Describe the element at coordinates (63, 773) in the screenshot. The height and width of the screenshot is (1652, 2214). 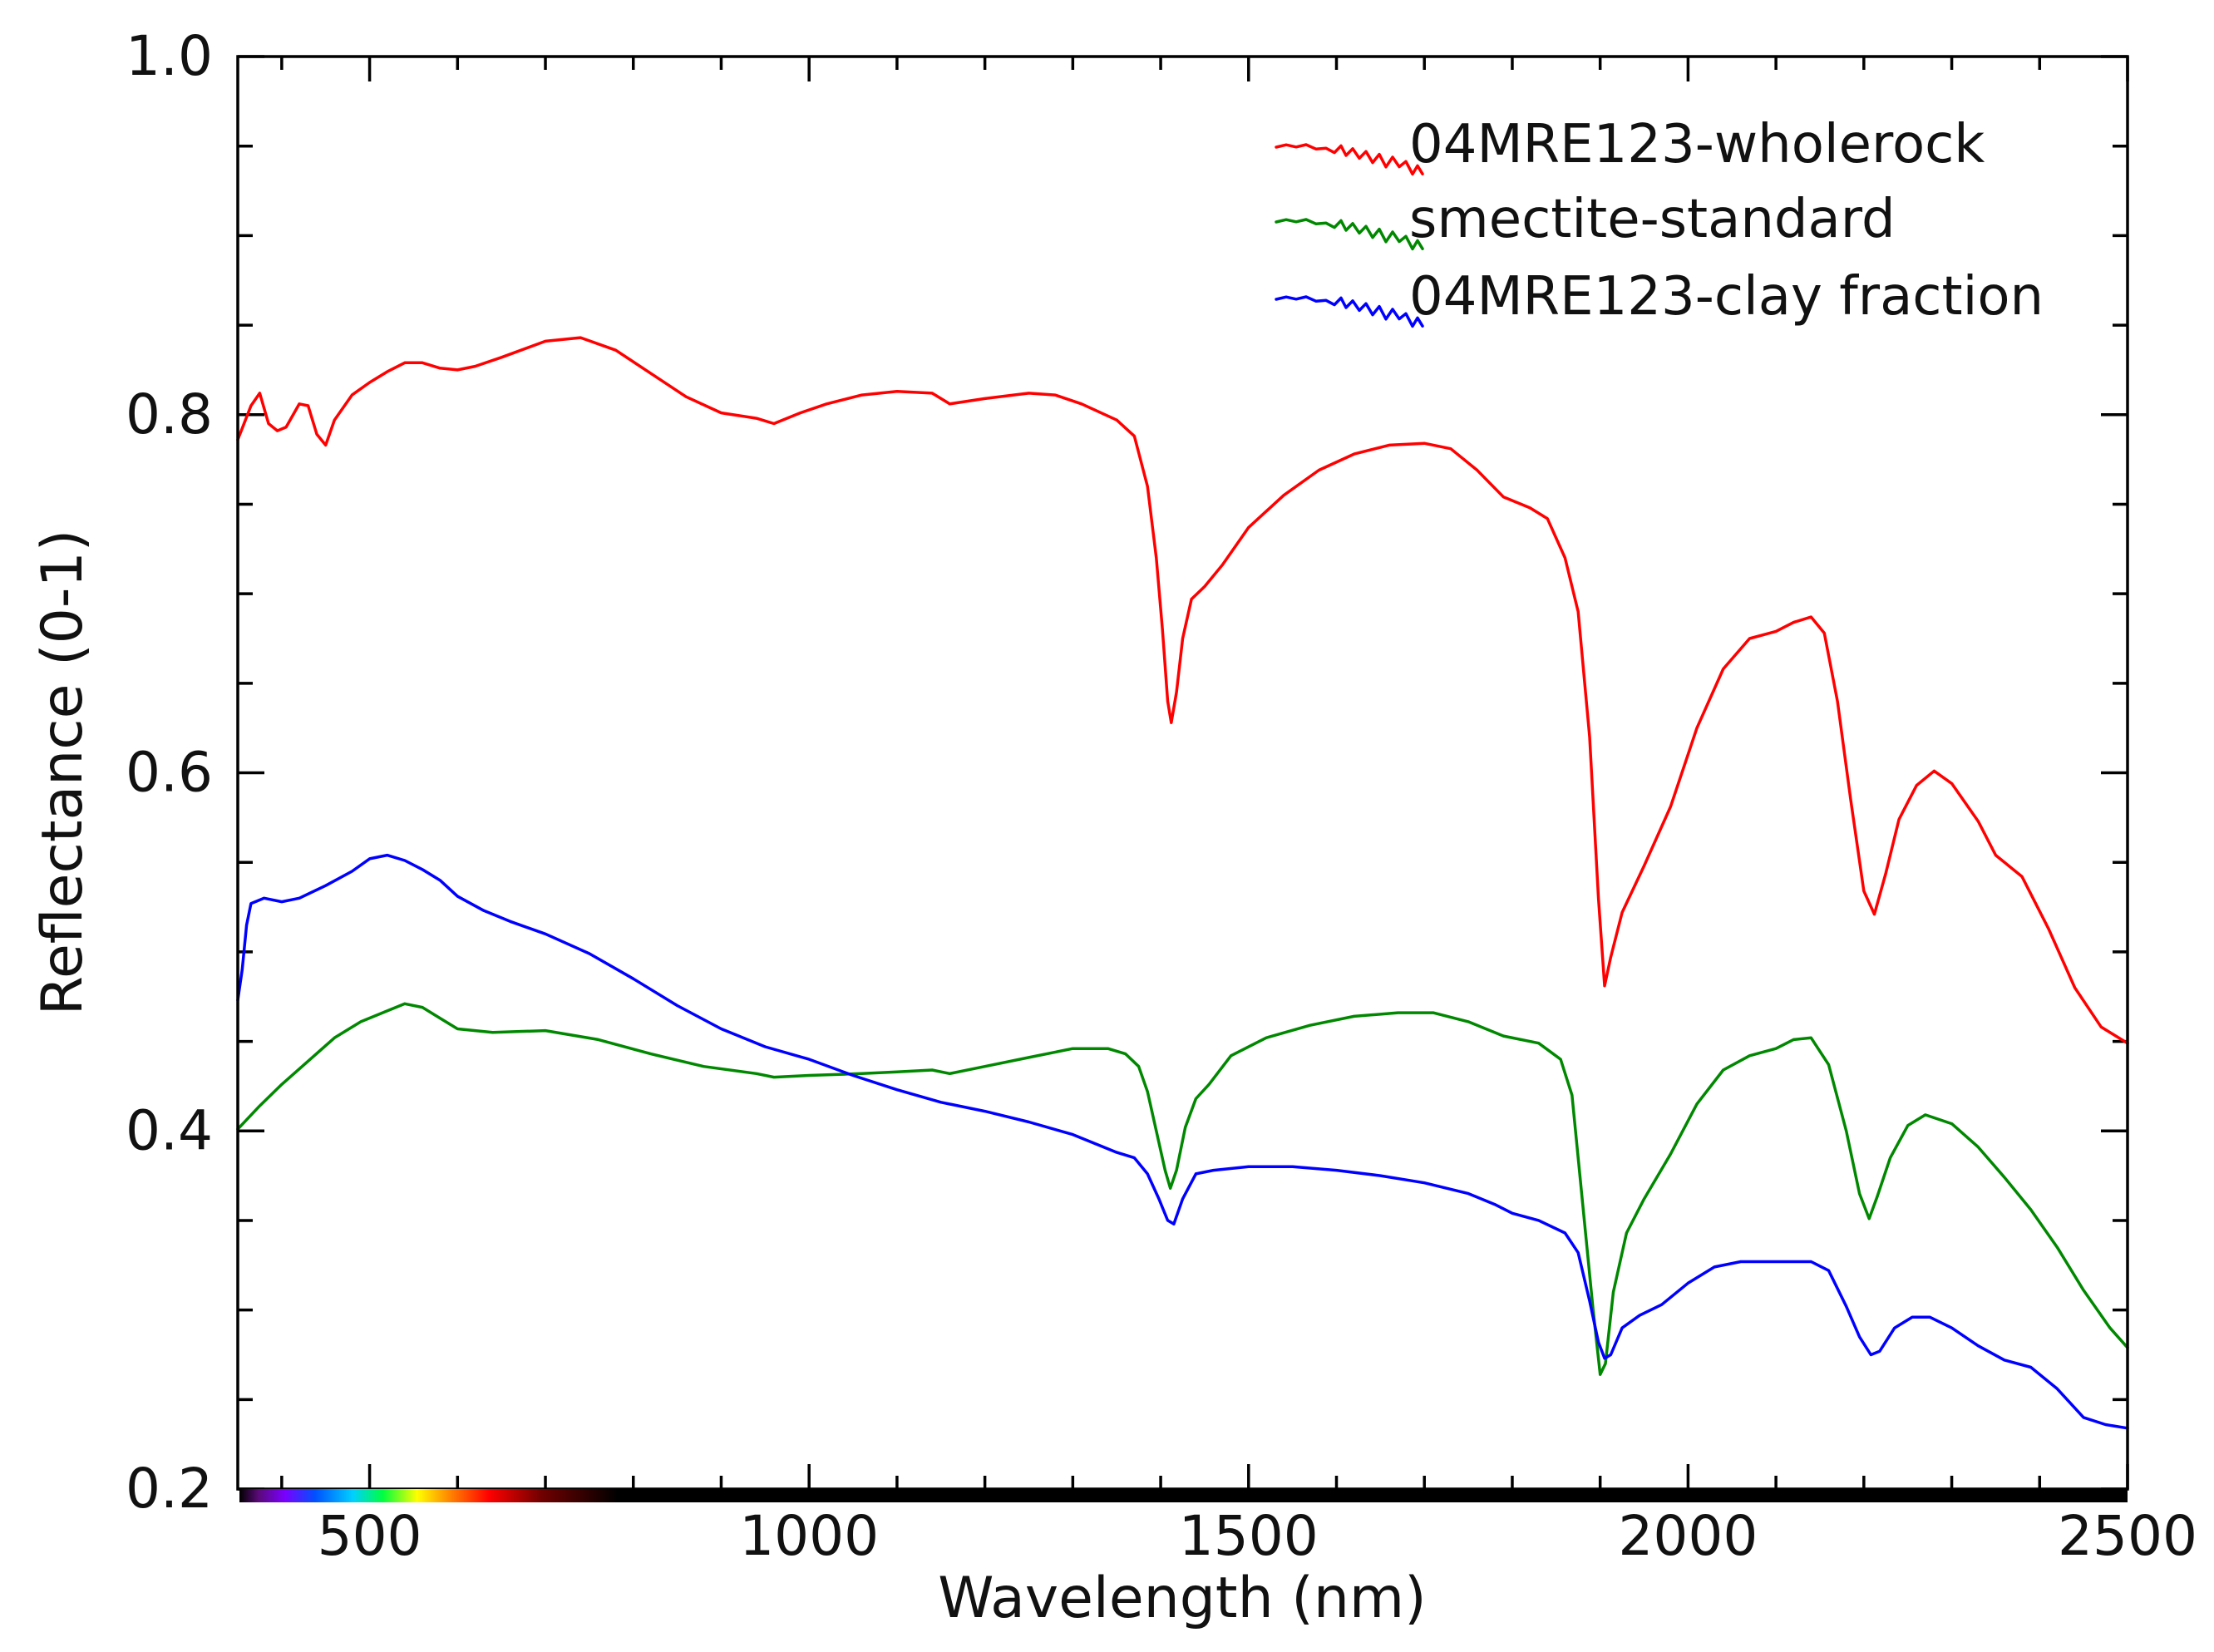
I see `y-axis-title: Reflectance (0-1)` at that location.